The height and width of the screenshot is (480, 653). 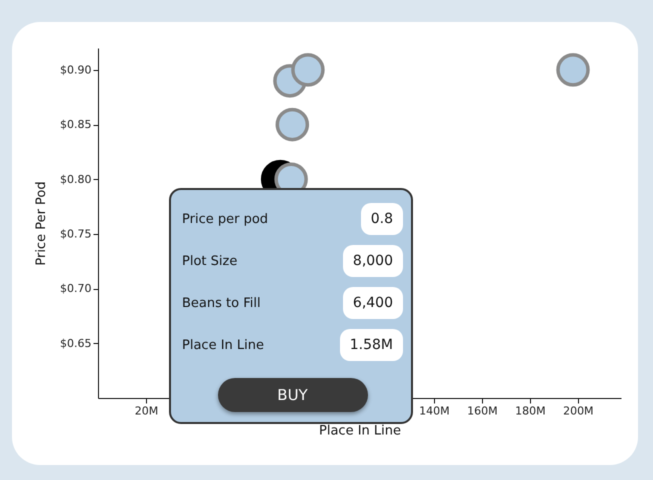 What do you see at coordinates (76, 69) in the screenshot?
I see `y-tick-label: $0.90` at bounding box center [76, 69].